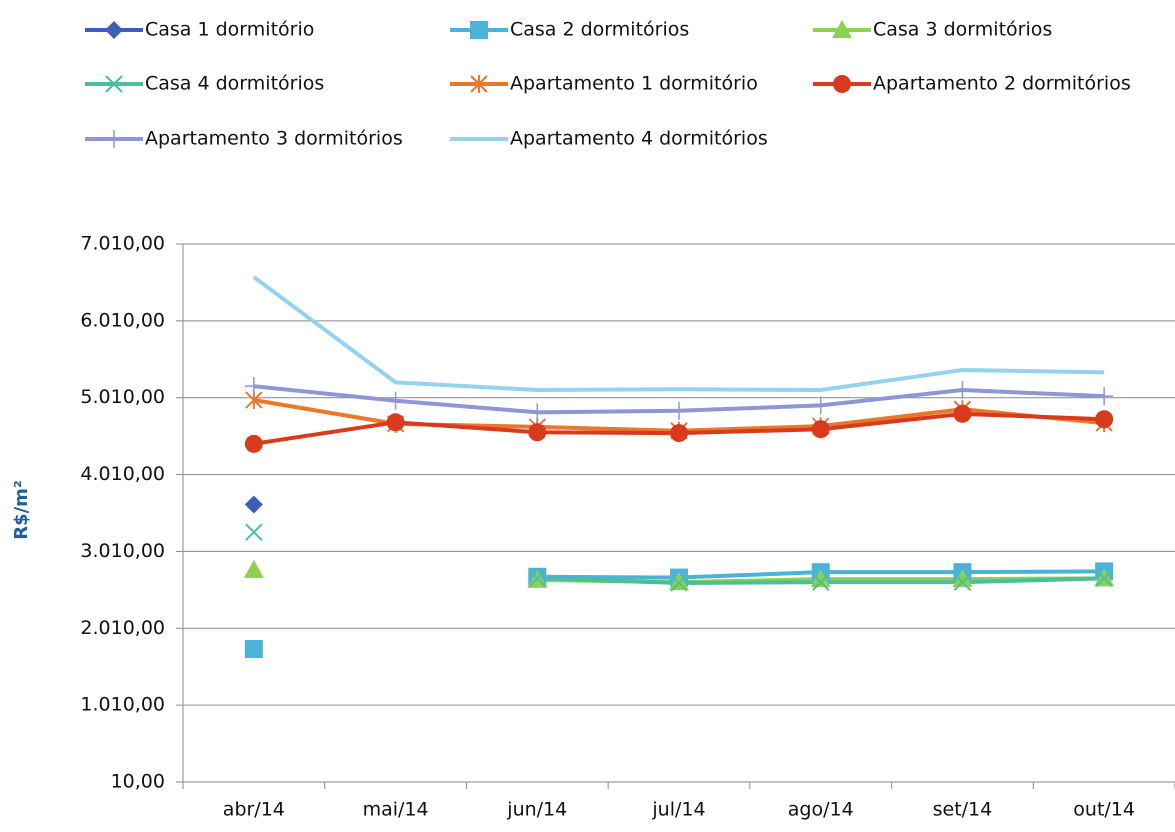 This screenshot has height=832, width=1175. What do you see at coordinates (254, 810) in the screenshot?
I see `x-tick-label: abr/14` at bounding box center [254, 810].